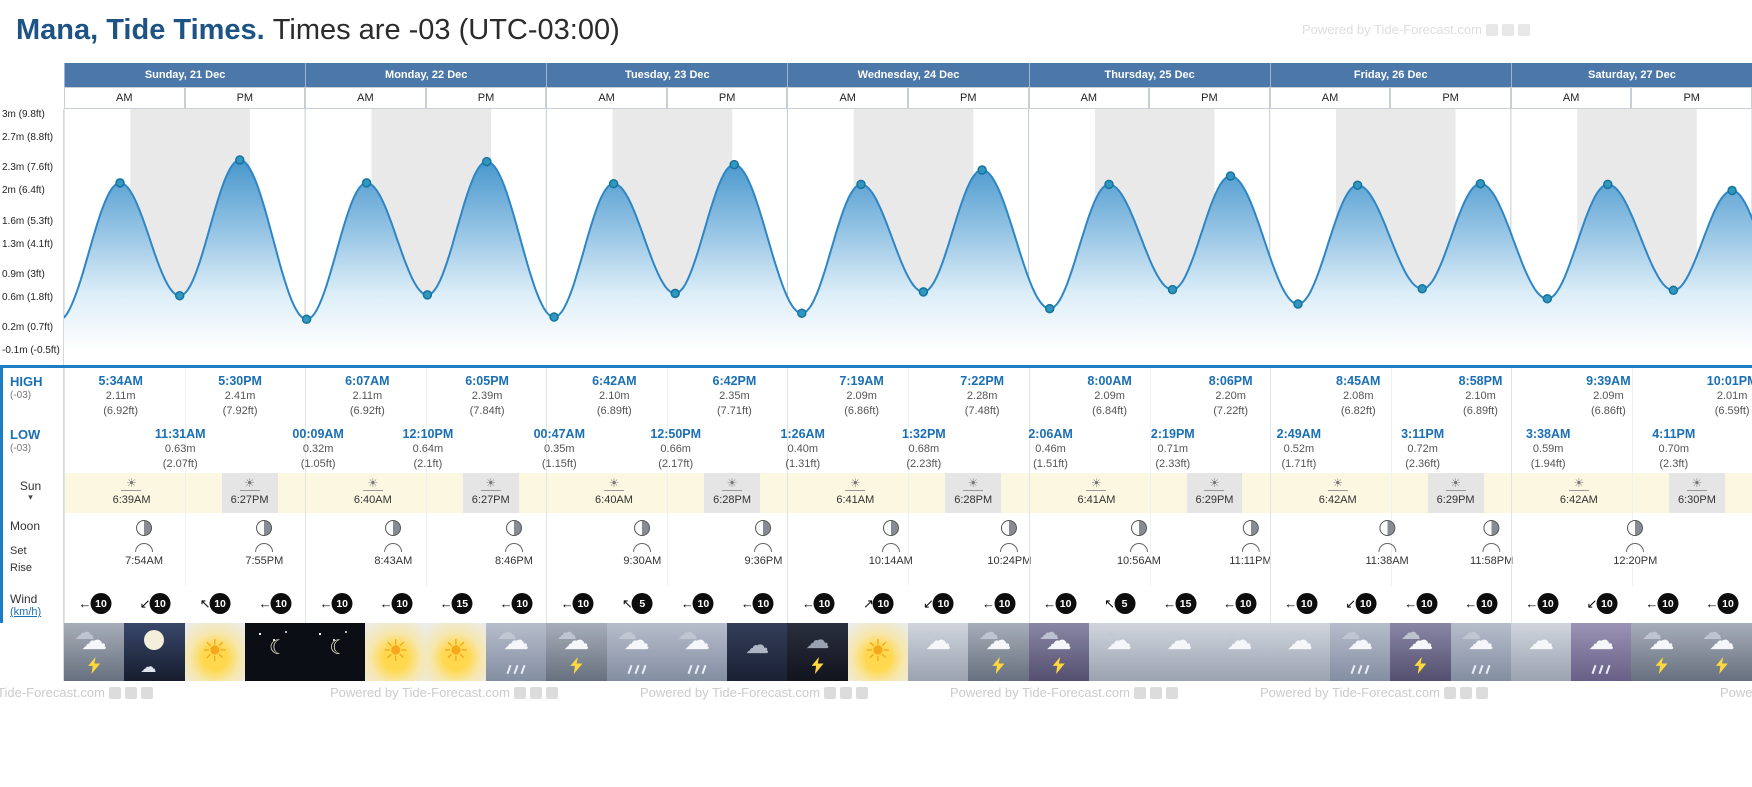 The image size is (1752, 787). What do you see at coordinates (487, 381) in the screenshot?
I see `tide-time: 6:05PM` at bounding box center [487, 381].